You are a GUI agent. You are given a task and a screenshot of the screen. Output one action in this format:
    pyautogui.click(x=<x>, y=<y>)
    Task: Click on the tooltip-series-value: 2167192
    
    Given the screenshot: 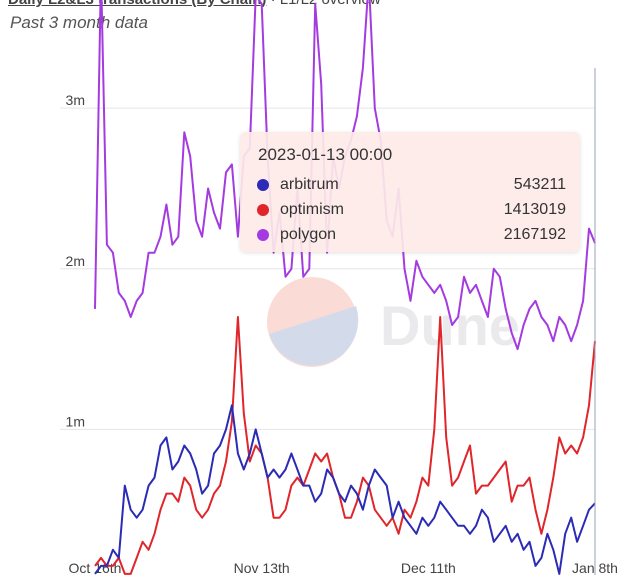 What is the action you would take?
    pyautogui.click(x=534, y=234)
    